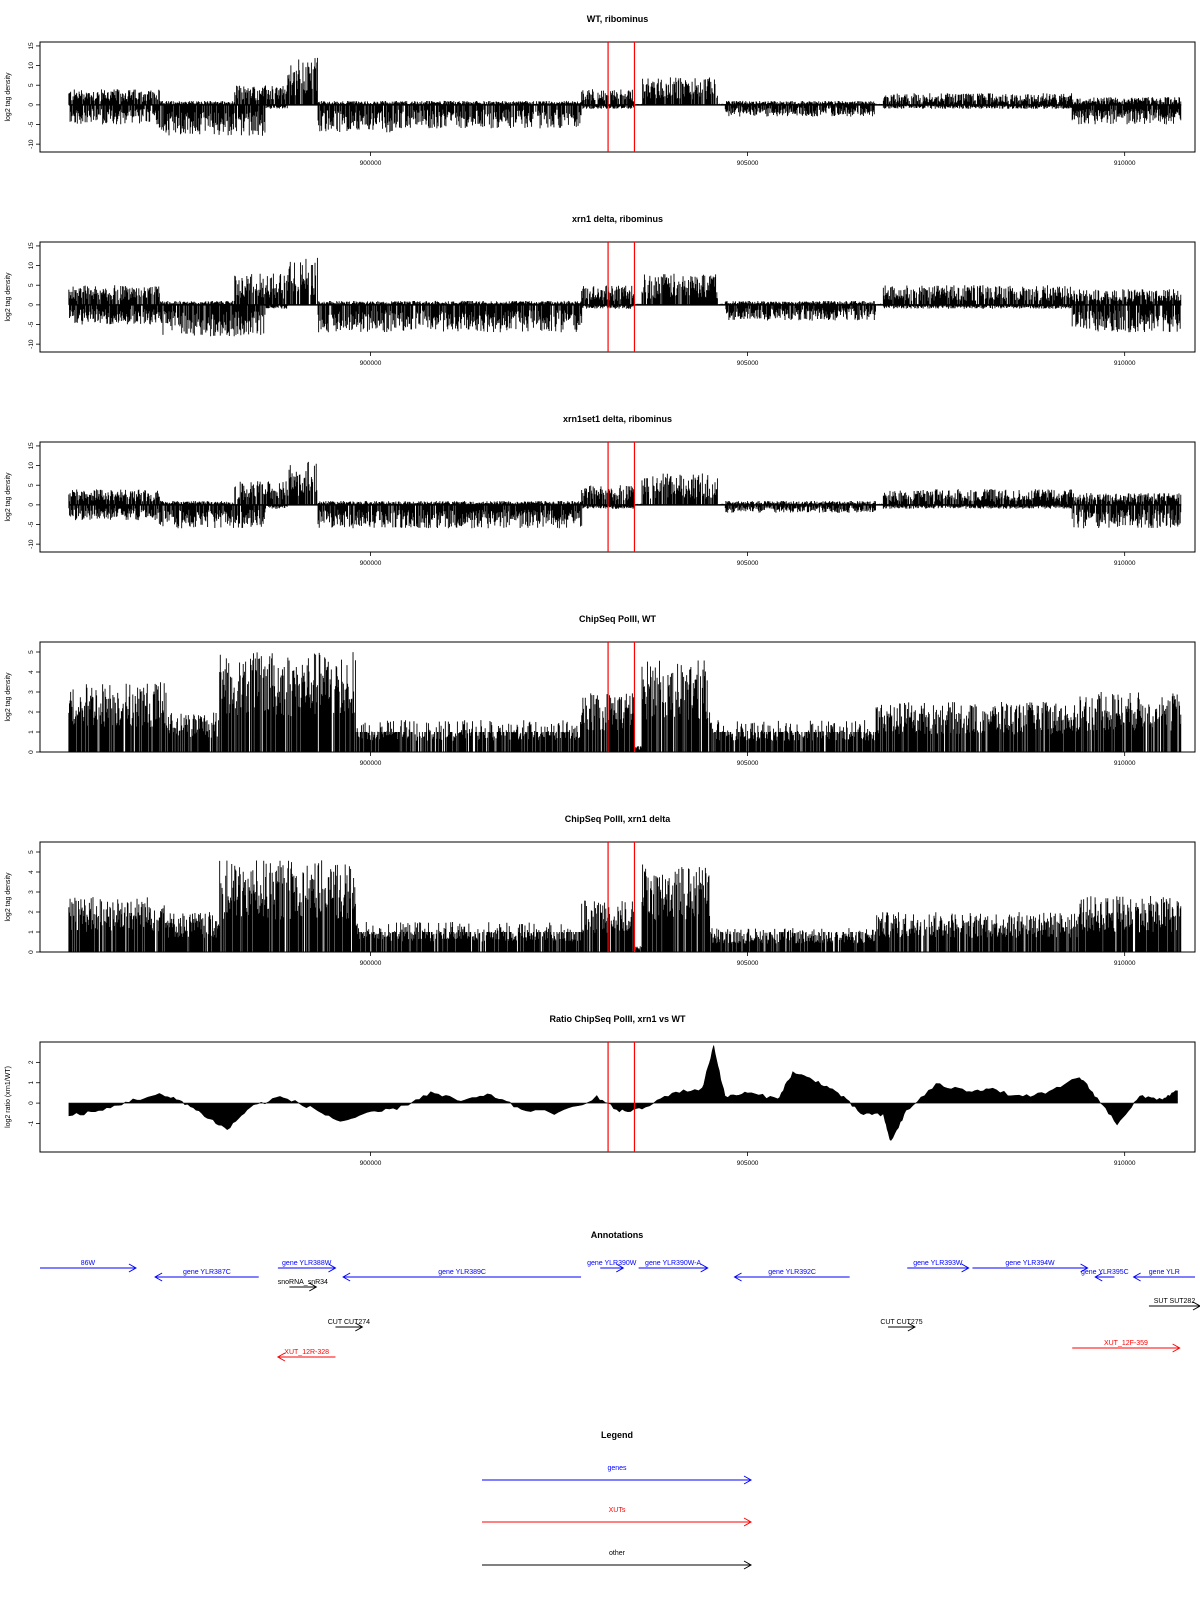 The height and width of the screenshot is (1600, 1200). What do you see at coordinates (1105, 1272) in the screenshot?
I see `gene-label: gene YLR395C` at bounding box center [1105, 1272].